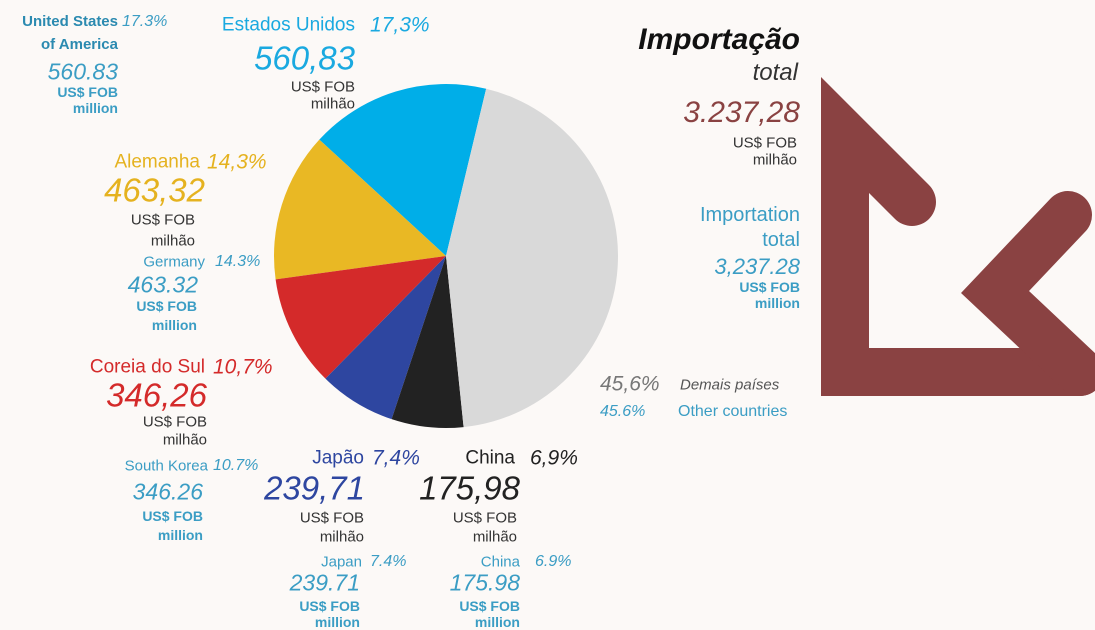  What do you see at coordinates (324, 582) in the screenshot?
I see `label: 239.71` at bounding box center [324, 582].